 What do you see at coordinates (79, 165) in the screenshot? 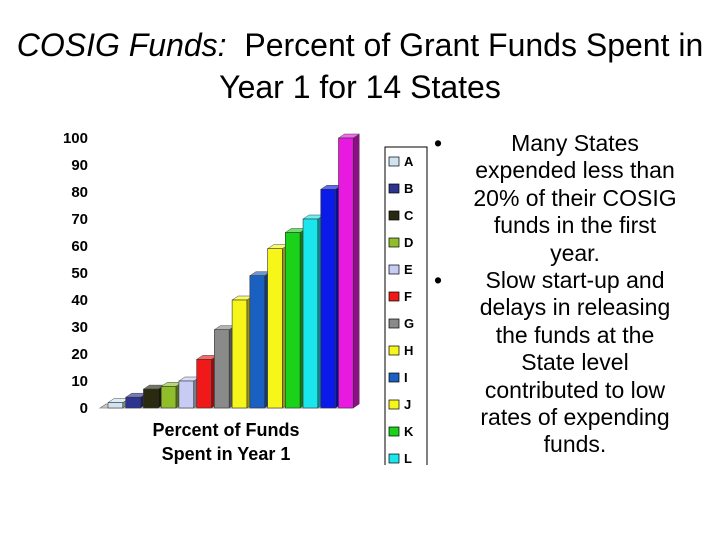
I see `y-tick-label: 90` at bounding box center [79, 165].